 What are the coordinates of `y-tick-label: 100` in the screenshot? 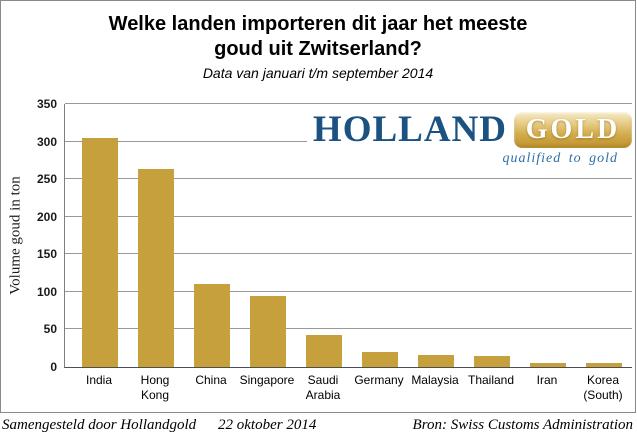 It's located at (46, 291).